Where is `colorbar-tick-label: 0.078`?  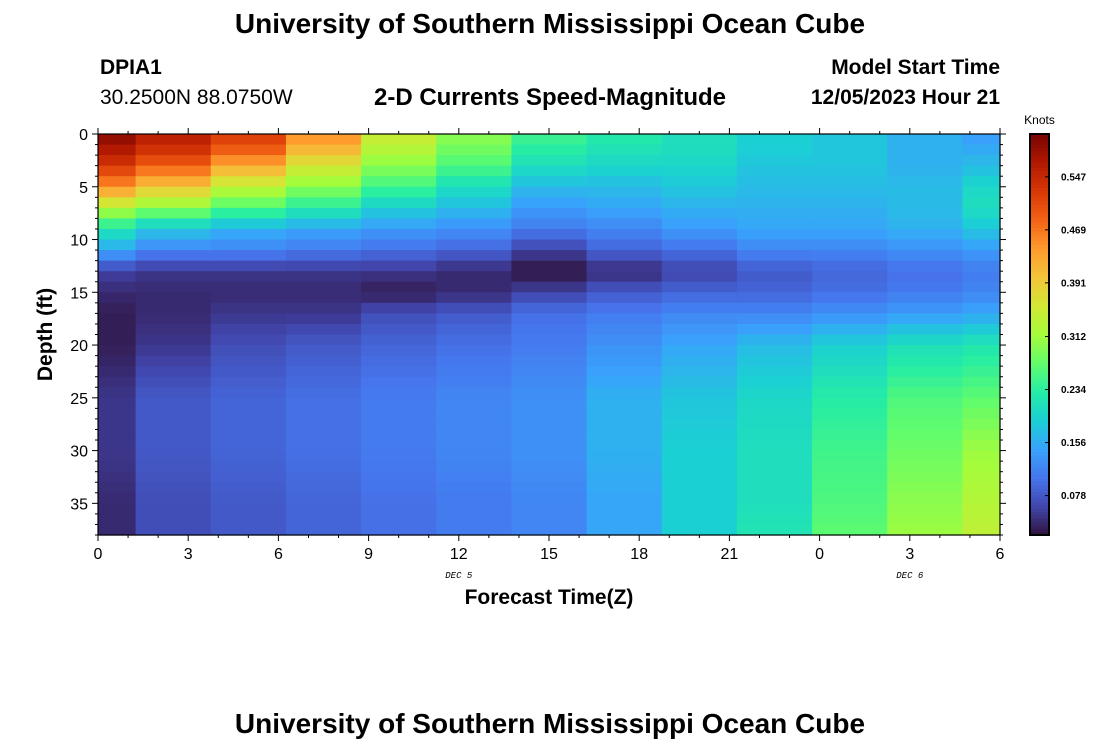
colorbar-tick-label: 0.078 is located at coordinates (1073, 496).